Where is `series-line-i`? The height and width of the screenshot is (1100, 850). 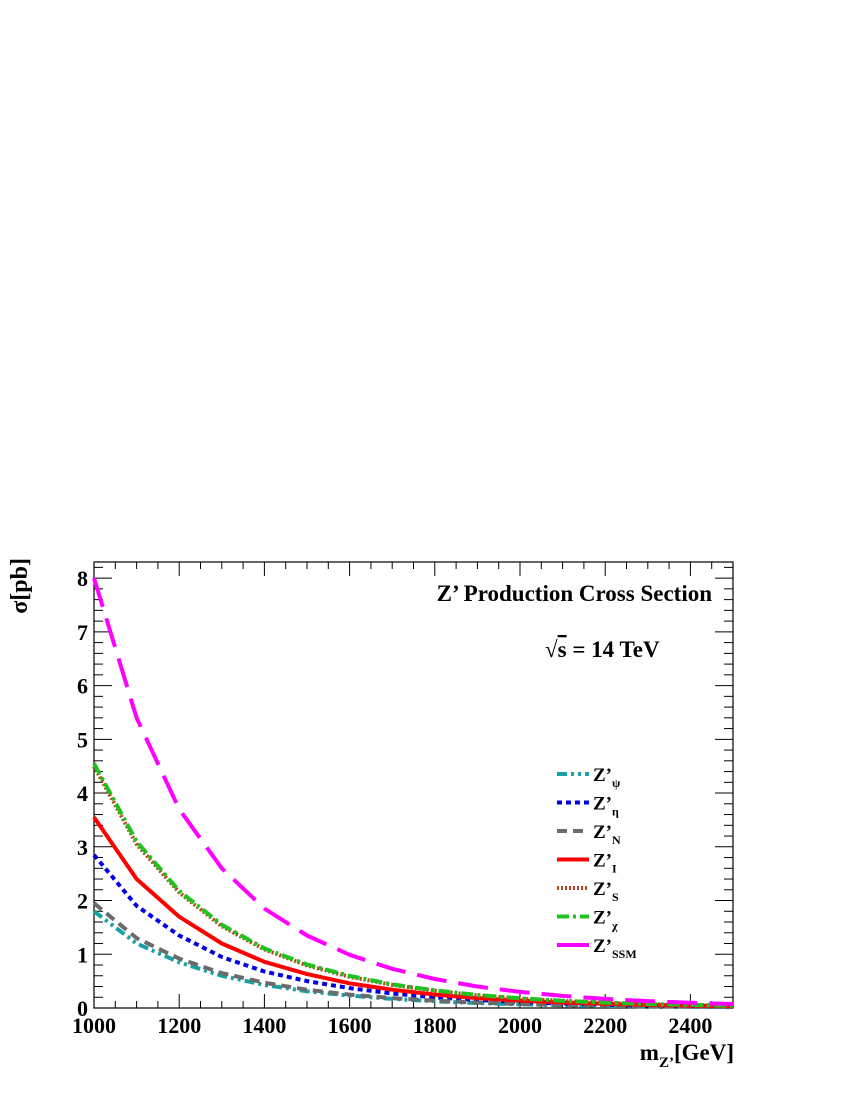
series-line-i is located at coordinates (413, 912).